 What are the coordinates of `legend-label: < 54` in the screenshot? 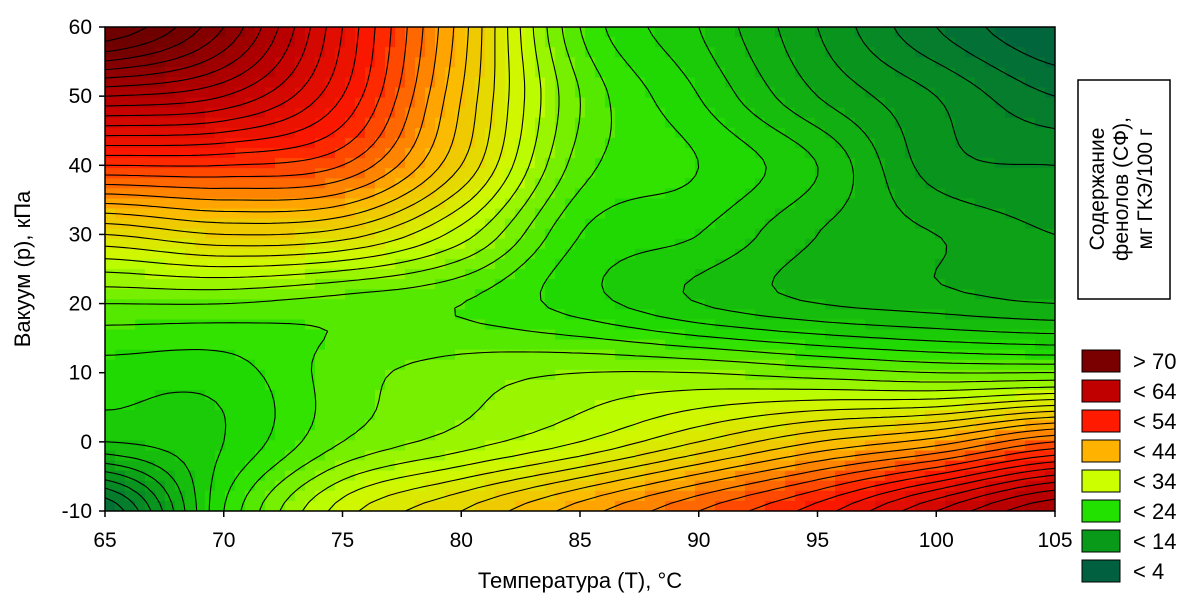 It's located at (1154, 421).